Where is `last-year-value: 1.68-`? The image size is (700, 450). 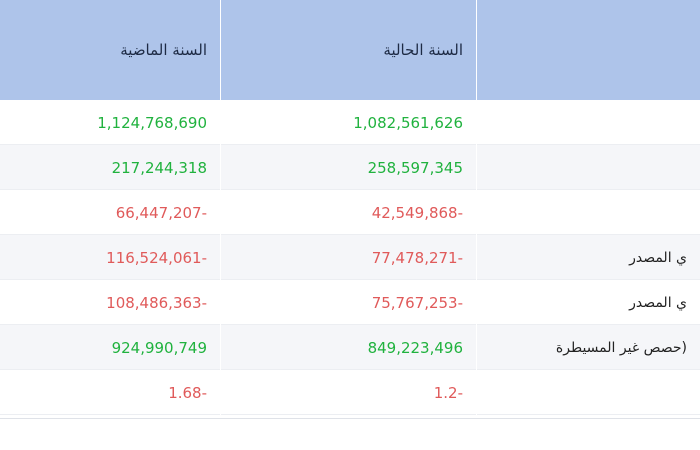
last-year-value: 1.68- is located at coordinates (187, 392).